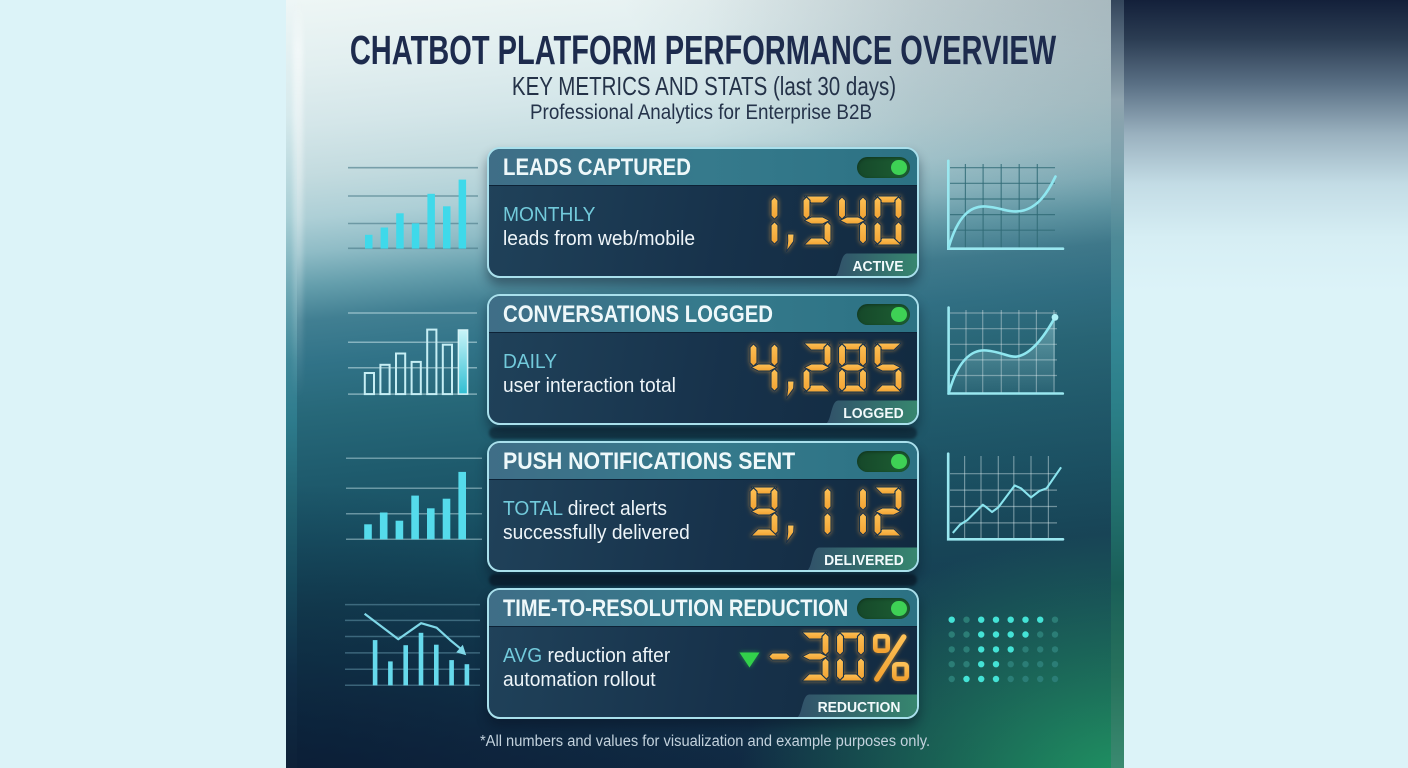  What do you see at coordinates (859, 707) in the screenshot?
I see `svg-text: REDUCTION` at bounding box center [859, 707].